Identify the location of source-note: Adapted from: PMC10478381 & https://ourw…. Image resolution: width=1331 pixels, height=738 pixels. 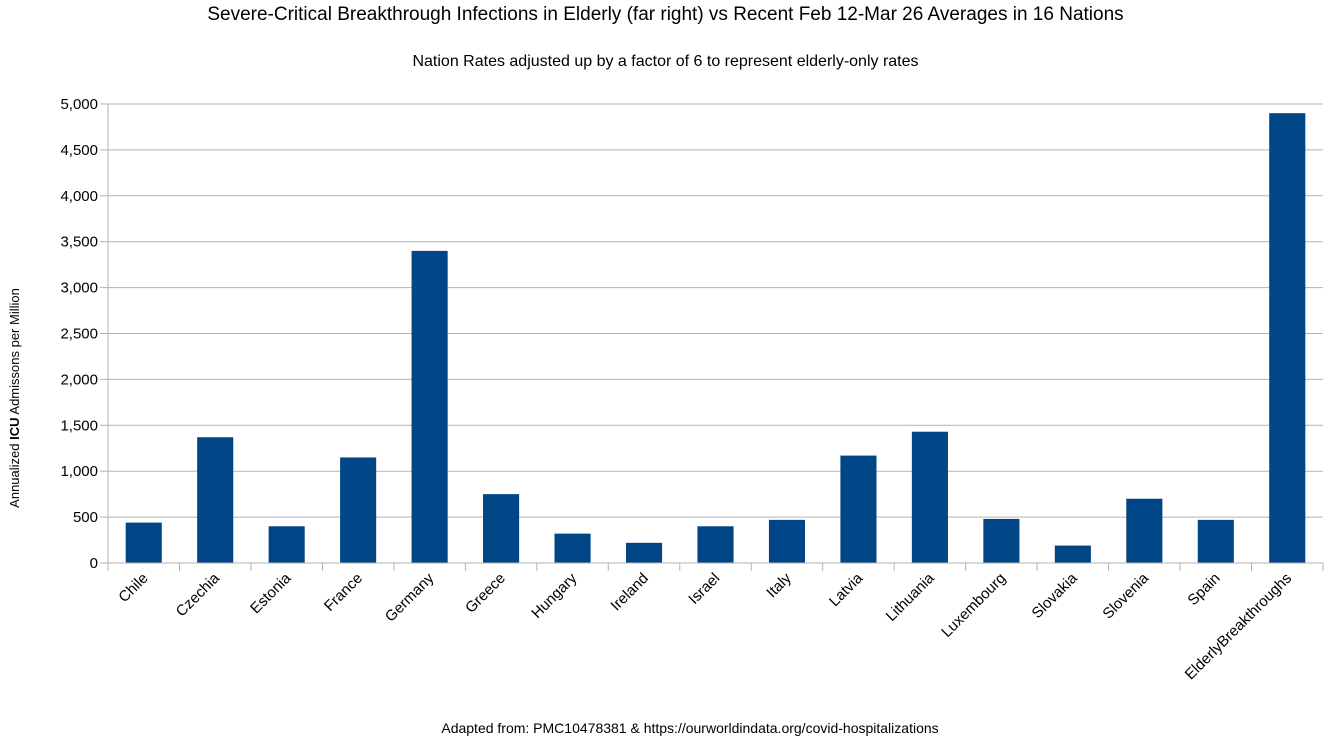
(690, 728).